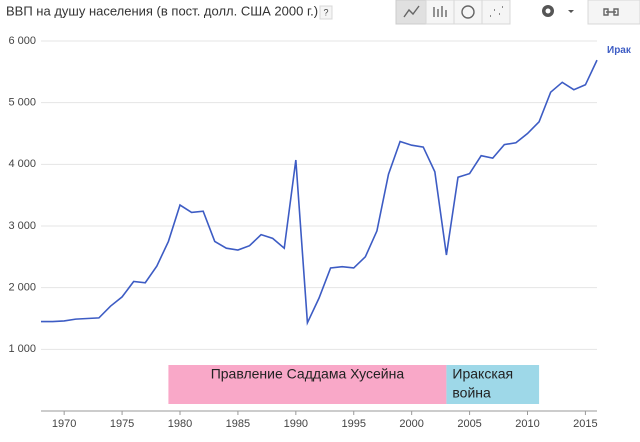 The width and height of the screenshot is (640, 442). I want to click on help-box, so click(326, 12).